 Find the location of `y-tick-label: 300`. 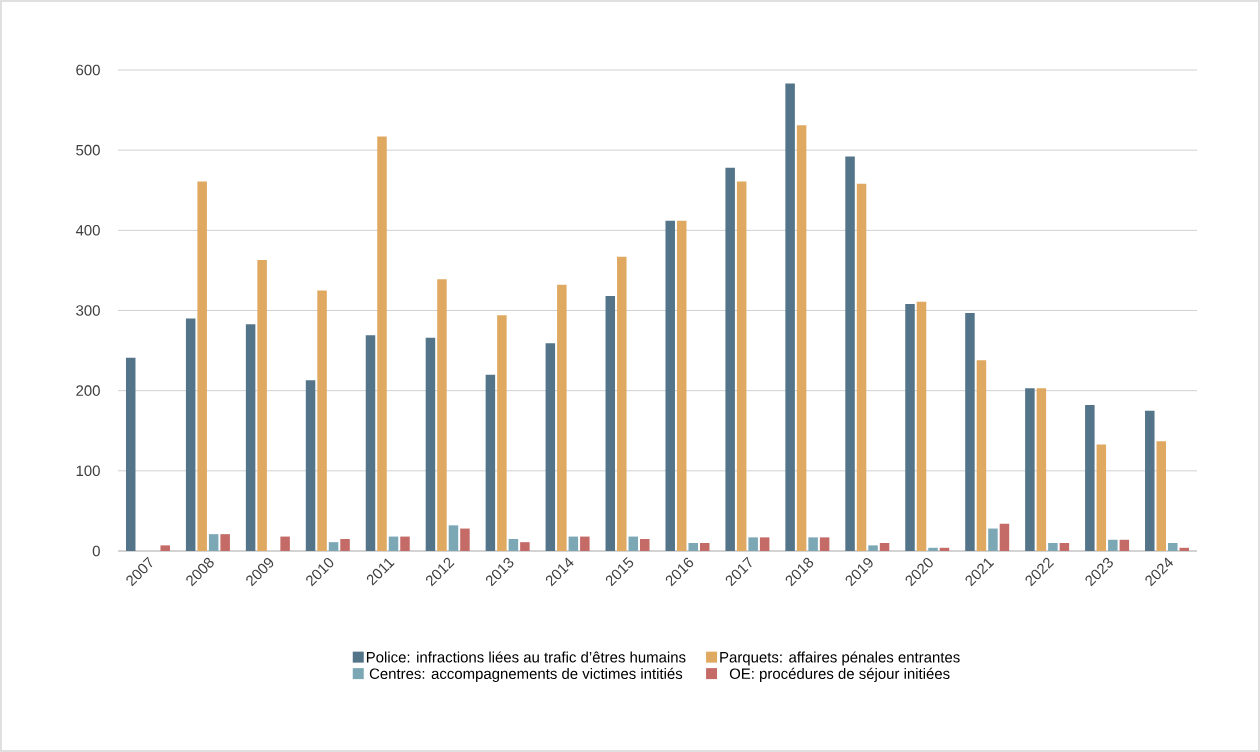

y-tick-label: 300 is located at coordinates (88, 310).